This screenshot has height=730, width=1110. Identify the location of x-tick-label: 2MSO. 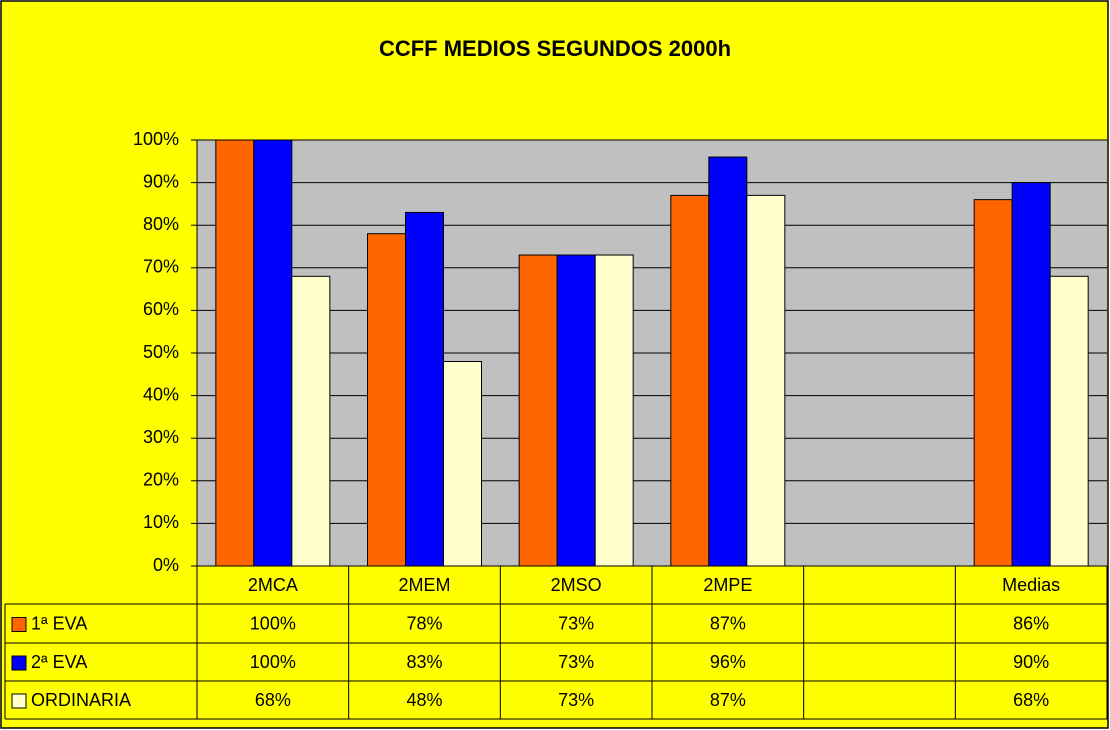
(576, 585).